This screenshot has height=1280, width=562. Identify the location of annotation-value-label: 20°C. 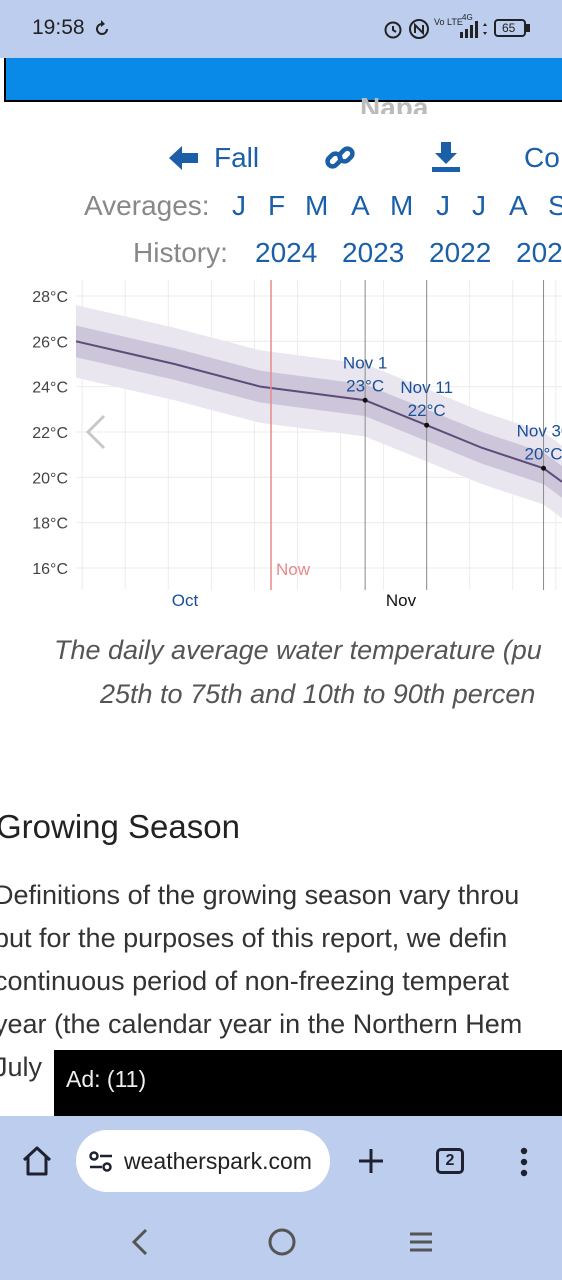
(543, 453).